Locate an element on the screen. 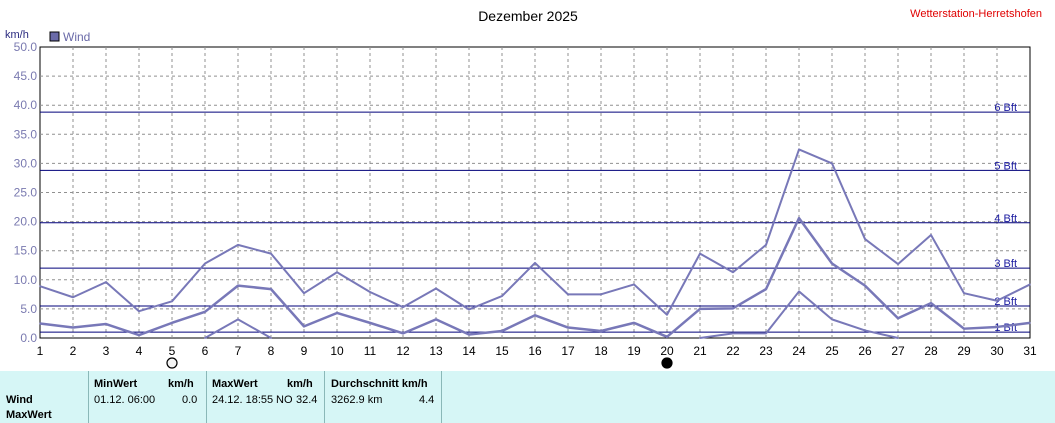 The height and width of the screenshot is (423, 1055). y-axis-unit: km/h is located at coordinates (17, 35).